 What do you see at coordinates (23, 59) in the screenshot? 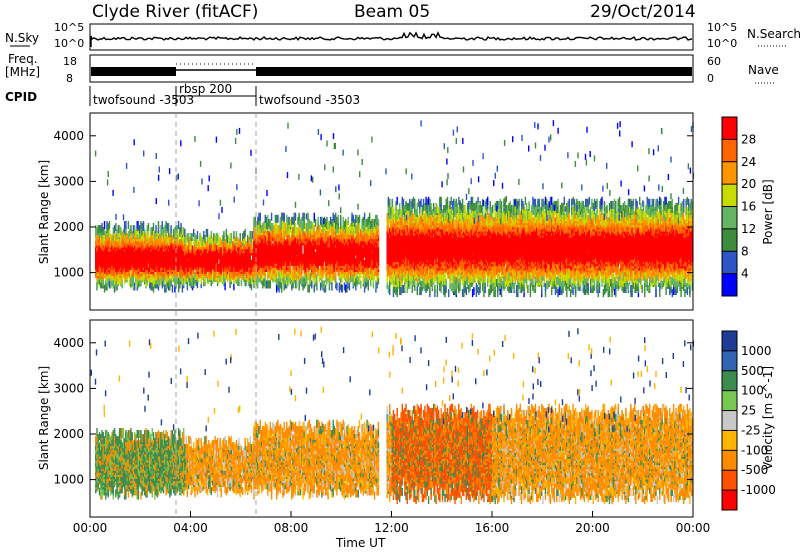
I see `freq-left-label-1: Freq.` at bounding box center [23, 59].